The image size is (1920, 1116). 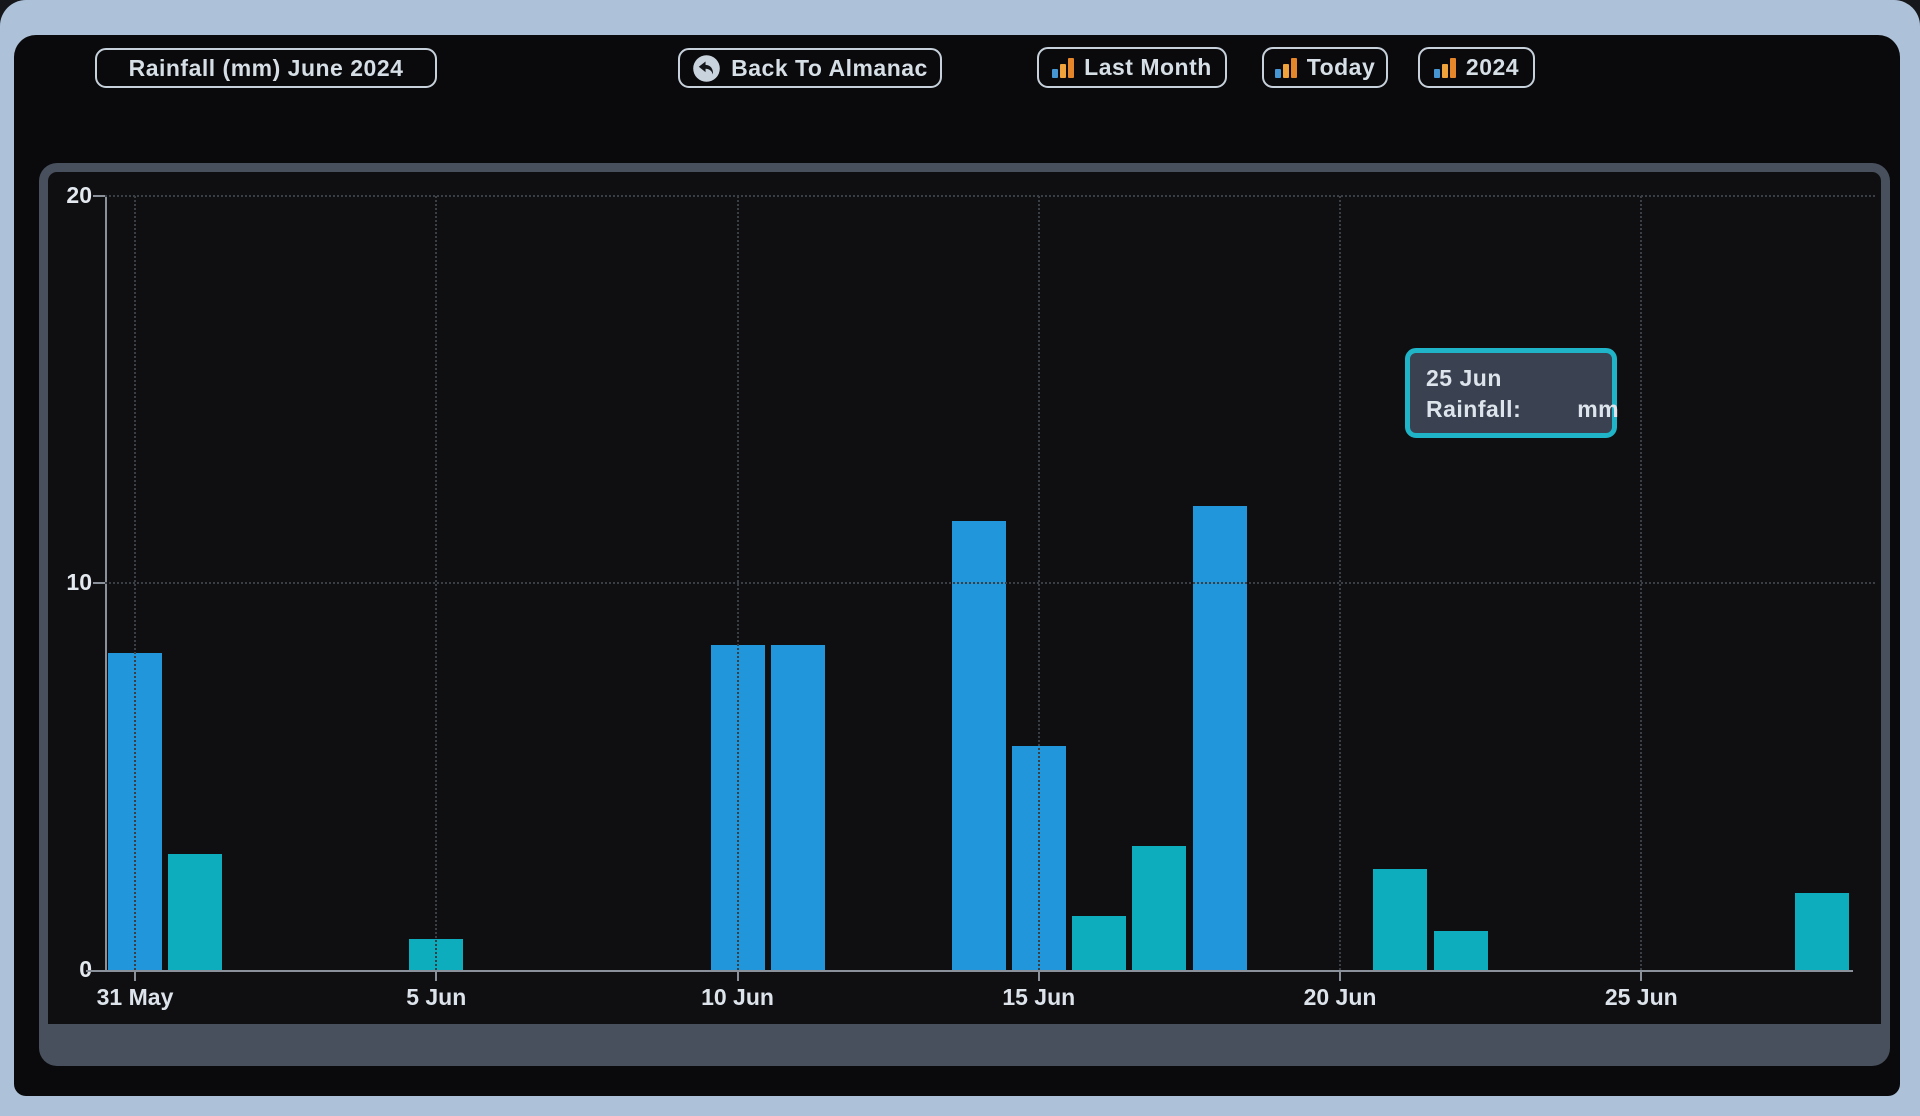 I want to click on x-tick-label: 31 May, so click(x=135, y=997).